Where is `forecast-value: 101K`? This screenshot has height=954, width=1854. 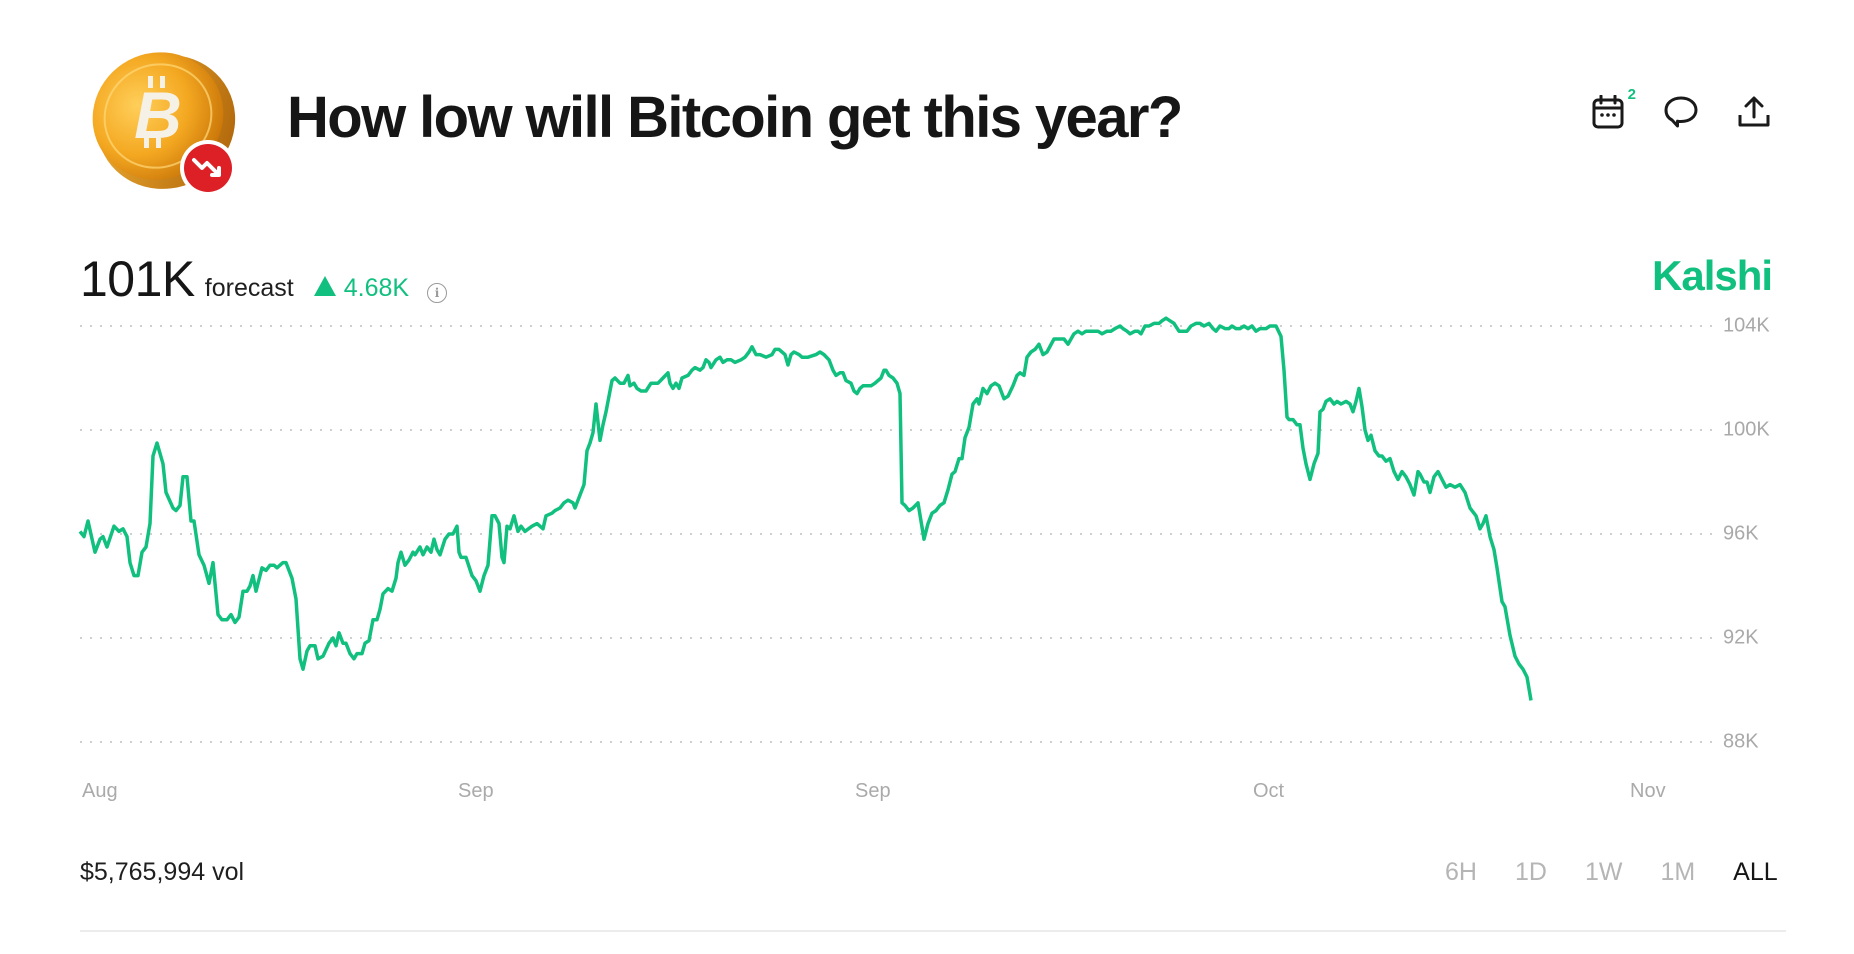 forecast-value: 101K is located at coordinates (137, 279).